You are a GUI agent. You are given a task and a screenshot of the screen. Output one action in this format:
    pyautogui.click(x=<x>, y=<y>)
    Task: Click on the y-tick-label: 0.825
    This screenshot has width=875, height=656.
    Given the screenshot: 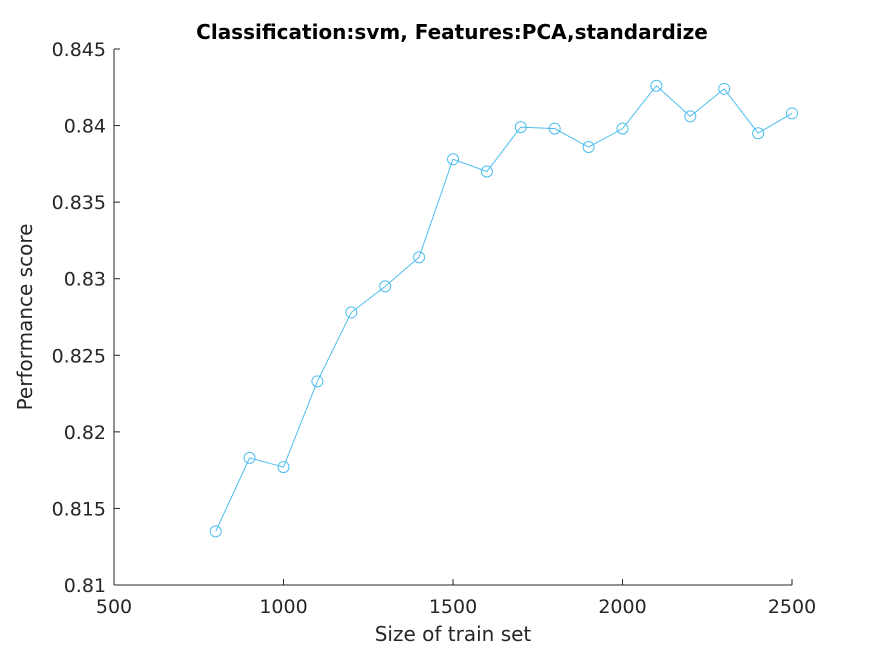 What is the action you would take?
    pyautogui.click(x=79, y=356)
    